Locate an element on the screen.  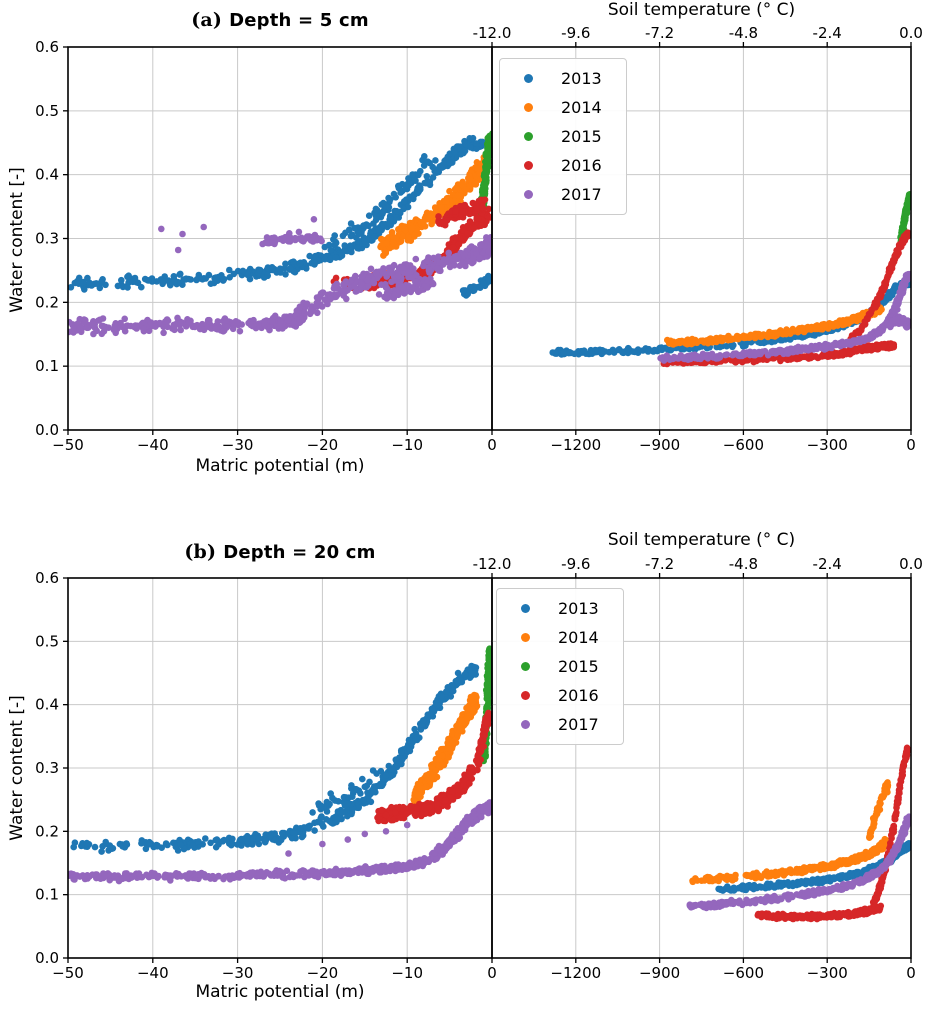
panel-a-y-axis-label: Water content [-] is located at coordinates (17, 240).